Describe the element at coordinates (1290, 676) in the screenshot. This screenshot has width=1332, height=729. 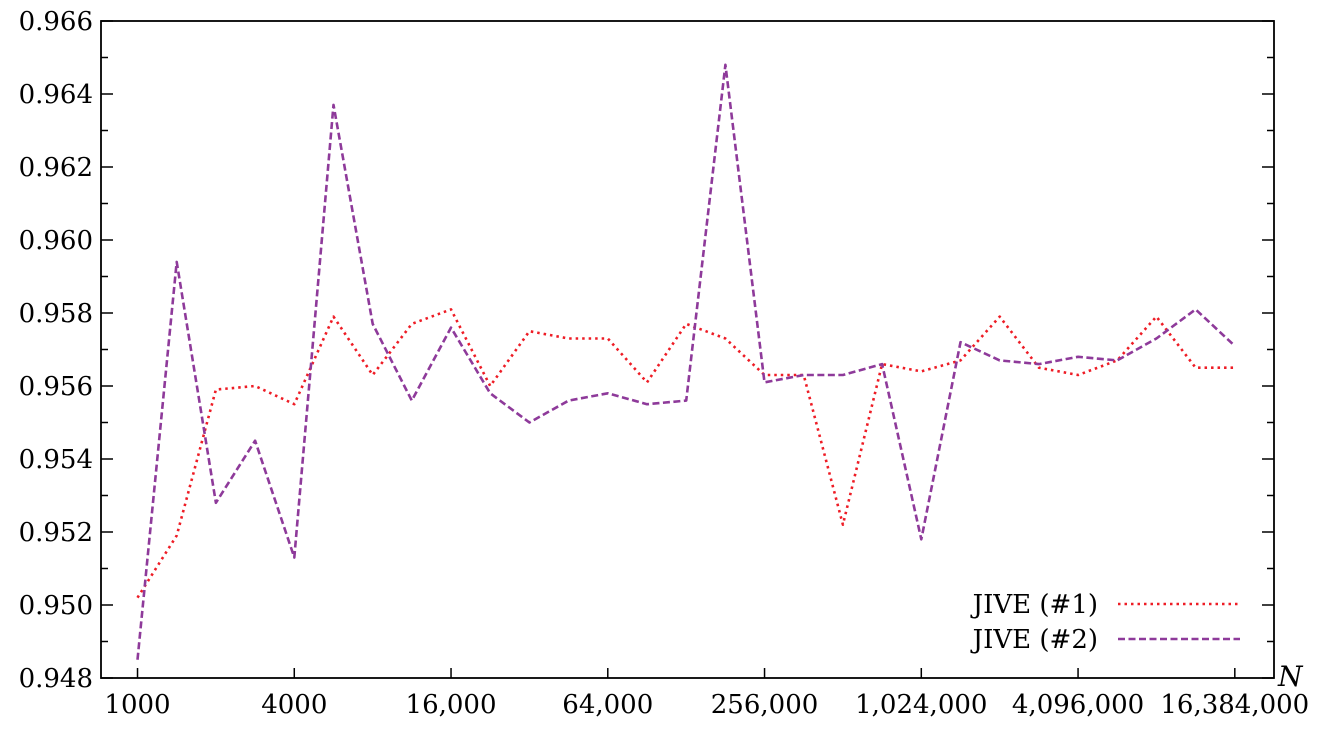
I see `x-axis-label: N` at that location.